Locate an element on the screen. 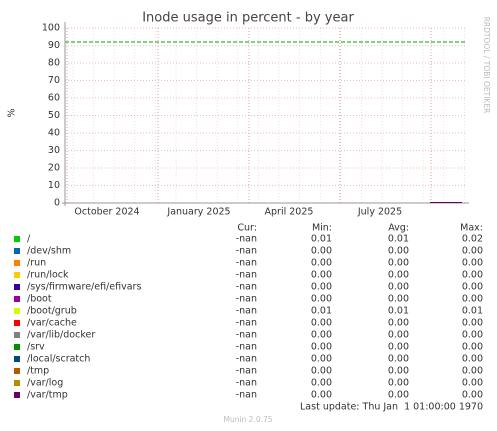 The height and width of the screenshot is (431, 497). y-tick-label: 50 is located at coordinates (54, 115).